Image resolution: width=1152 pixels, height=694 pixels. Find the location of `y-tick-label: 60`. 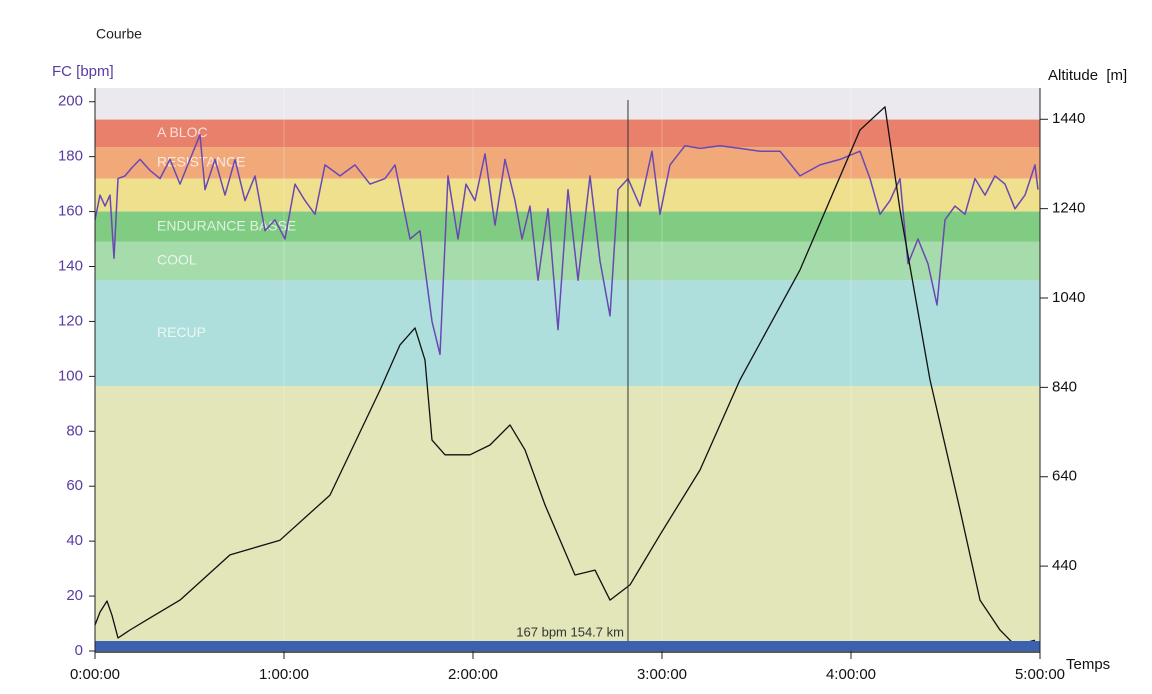

y-tick-label: 60 is located at coordinates (74, 485).